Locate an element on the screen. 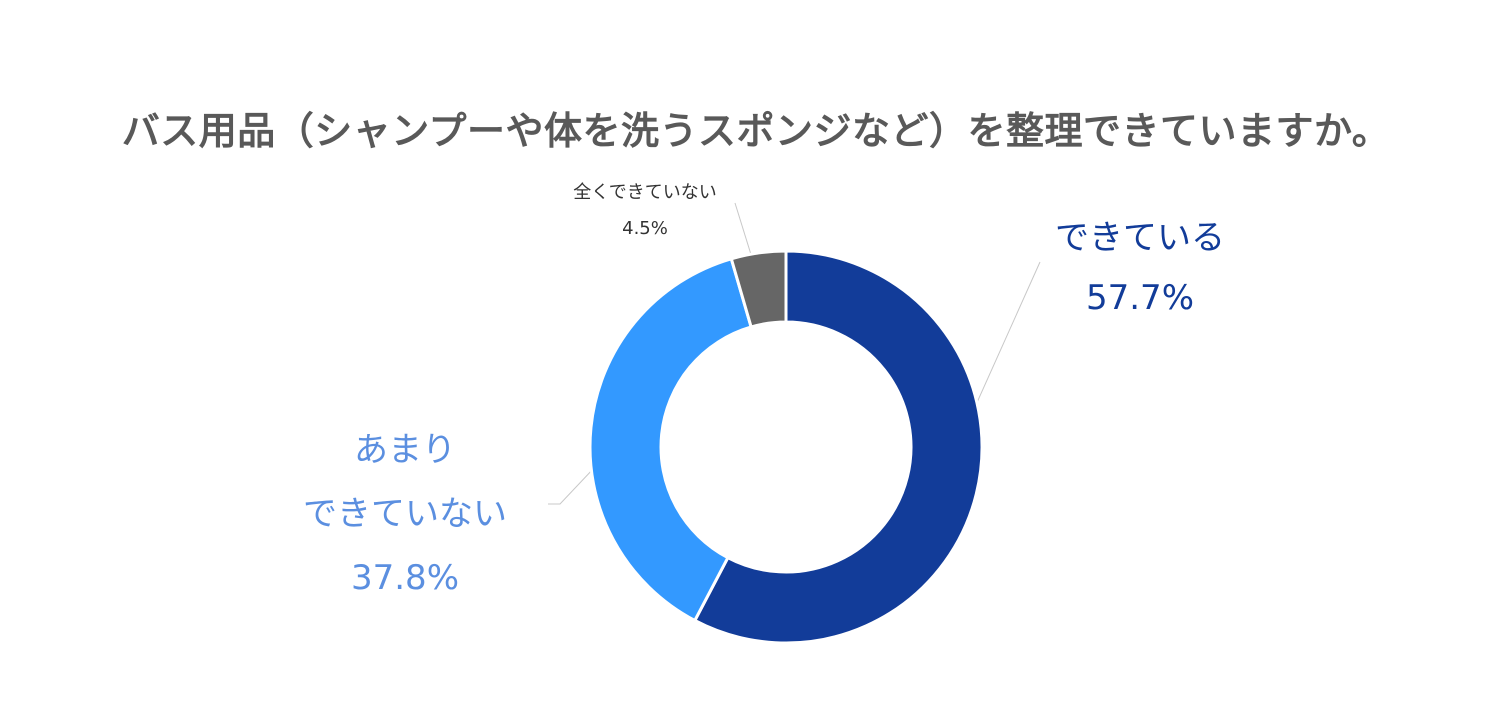  chart-title: バス用品（シャンプーや体を洗うスポンジなど）を整理できていますか。 is located at coordinates (756, 131).